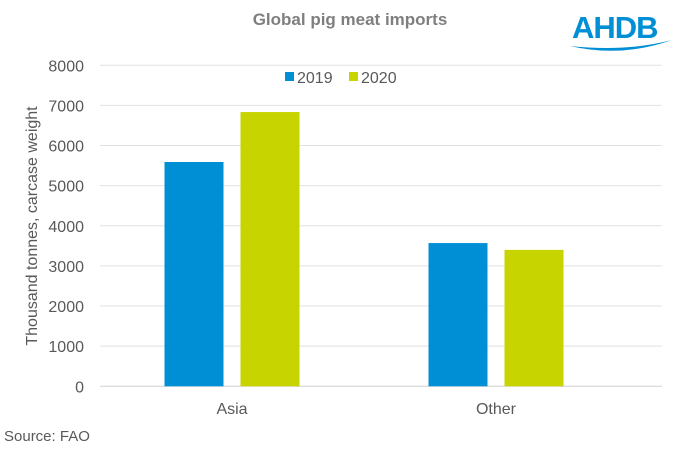 The height and width of the screenshot is (454, 681). What do you see at coordinates (315, 78) in the screenshot?
I see `legend-label: 2019` at bounding box center [315, 78].